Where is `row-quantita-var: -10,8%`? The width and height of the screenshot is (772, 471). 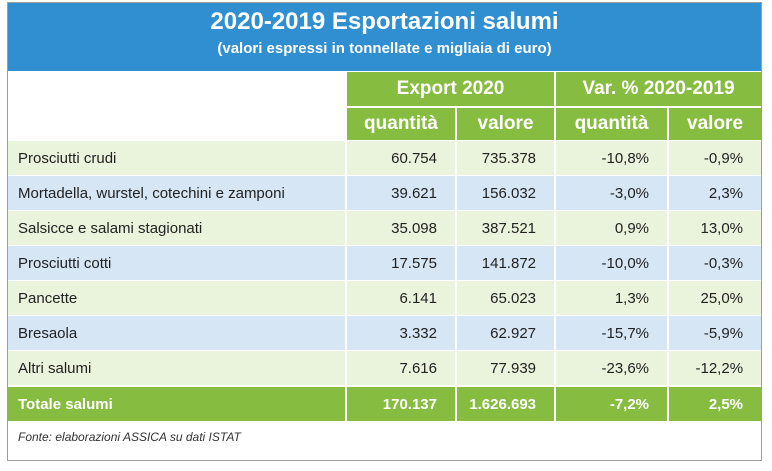 row-quantita-var: -10,8% is located at coordinates (611, 157).